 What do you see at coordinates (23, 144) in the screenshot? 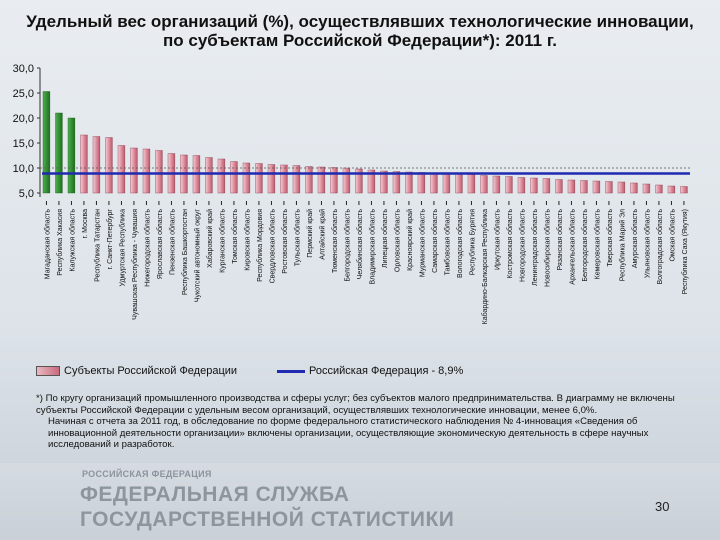
I see `y-tick-label: 15,0` at bounding box center [23, 144].